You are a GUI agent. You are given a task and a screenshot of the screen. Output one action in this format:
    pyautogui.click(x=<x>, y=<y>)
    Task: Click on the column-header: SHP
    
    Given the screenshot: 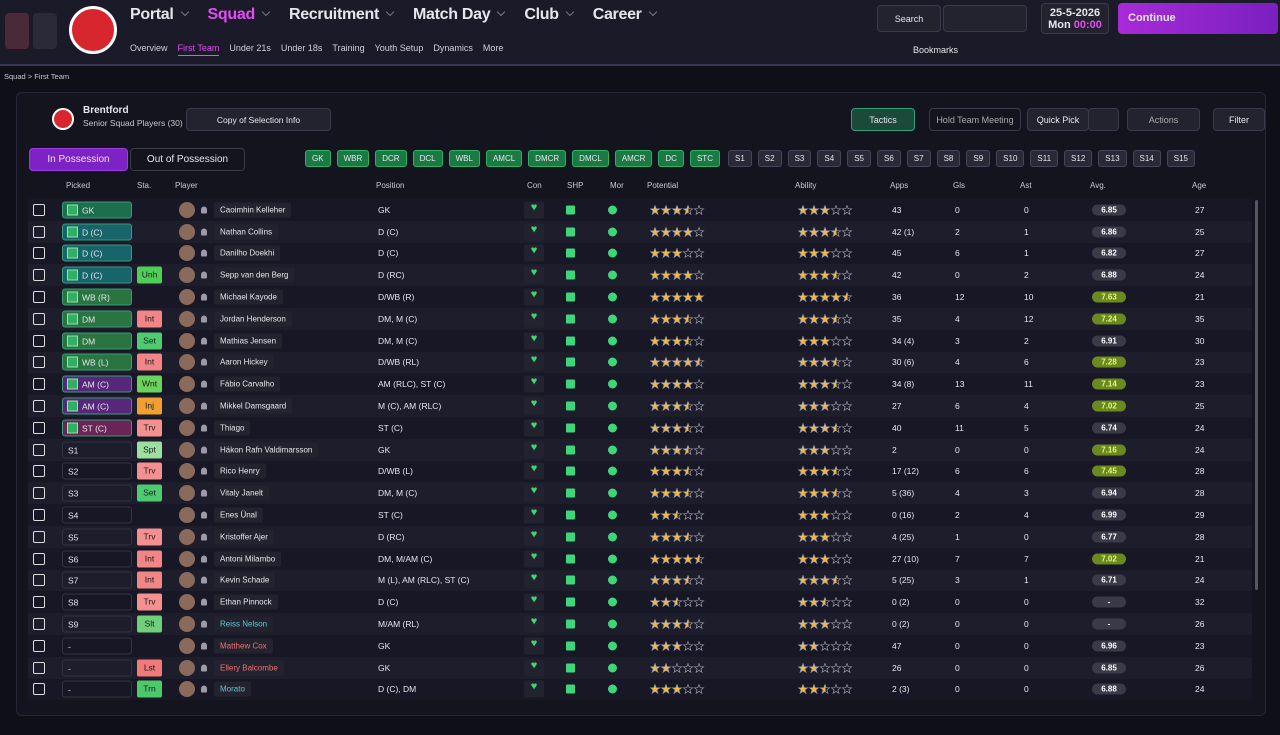 What is the action you would take?
    pyautogui.click(x=575, y=185)
    